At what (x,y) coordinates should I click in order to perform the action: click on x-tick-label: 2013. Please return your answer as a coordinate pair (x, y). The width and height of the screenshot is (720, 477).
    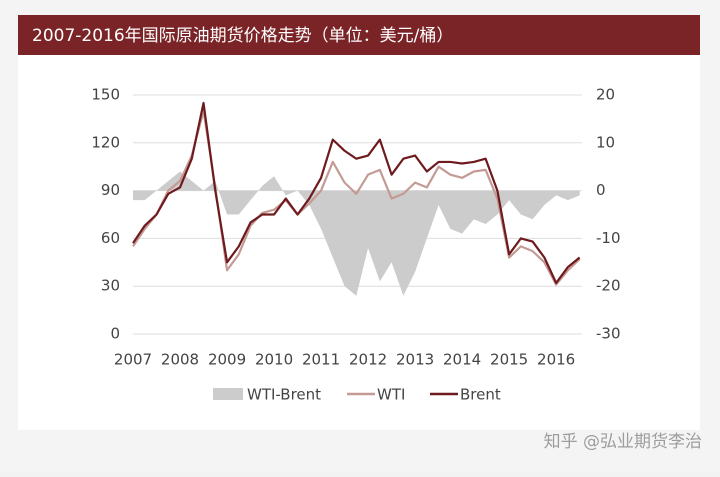
    Looking at the image, I should click on (415, 360).